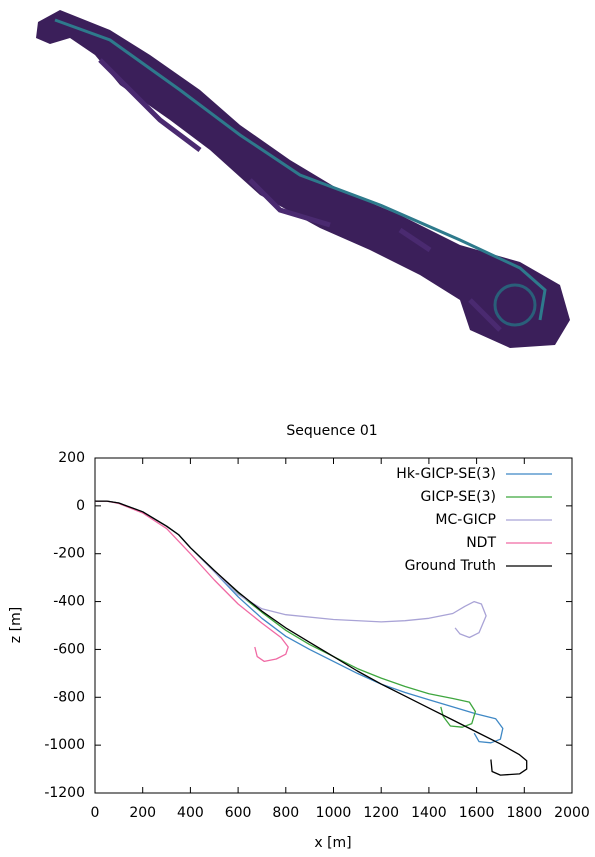 This screenshot has width=595, height=857. I want to click on y-tick-label: -1200, so click(64, 793).